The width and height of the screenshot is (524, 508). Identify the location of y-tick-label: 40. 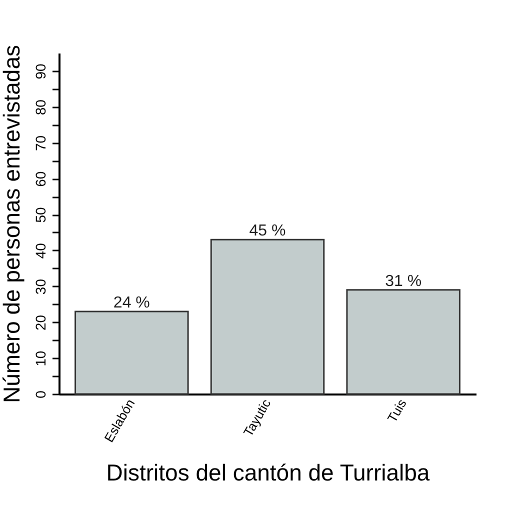
(40, 250).